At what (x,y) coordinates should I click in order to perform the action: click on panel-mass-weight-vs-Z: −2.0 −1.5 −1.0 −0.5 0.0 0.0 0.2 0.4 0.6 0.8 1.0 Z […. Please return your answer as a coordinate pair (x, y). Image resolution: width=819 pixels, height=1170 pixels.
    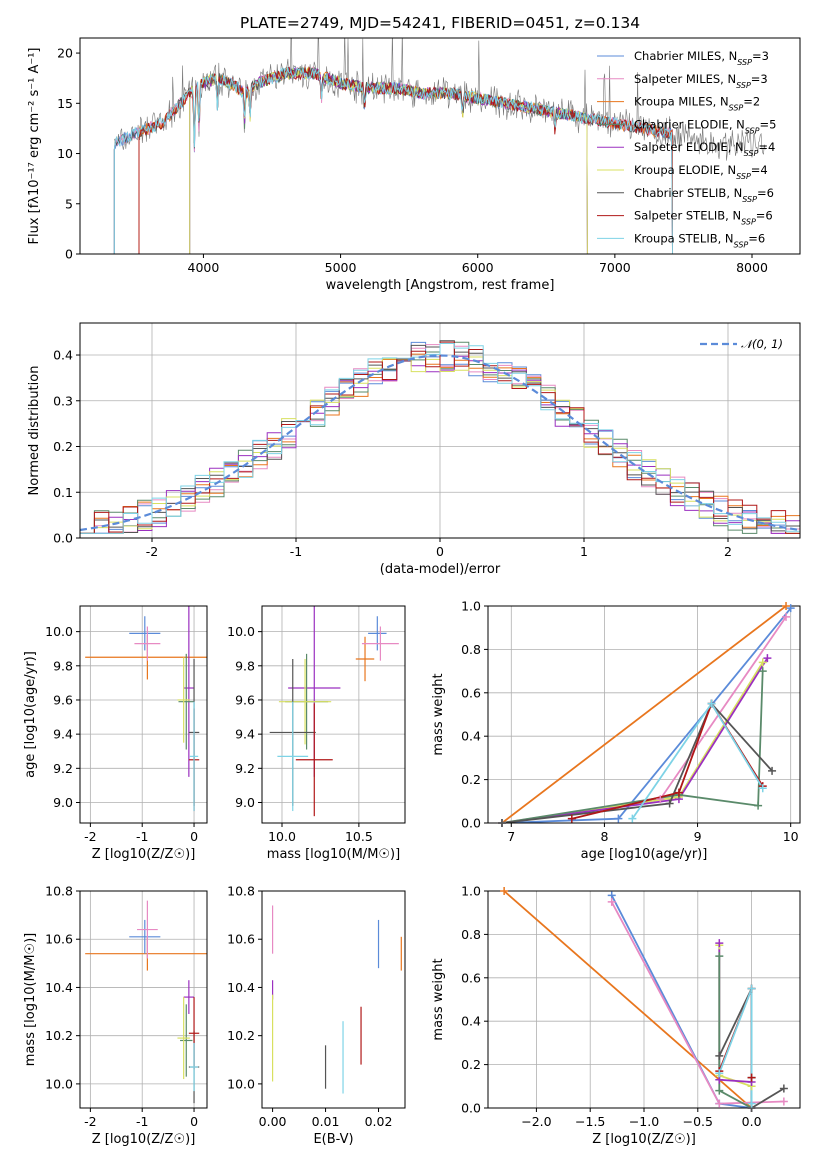
    Looking at the image, I should click on (616, 1015).